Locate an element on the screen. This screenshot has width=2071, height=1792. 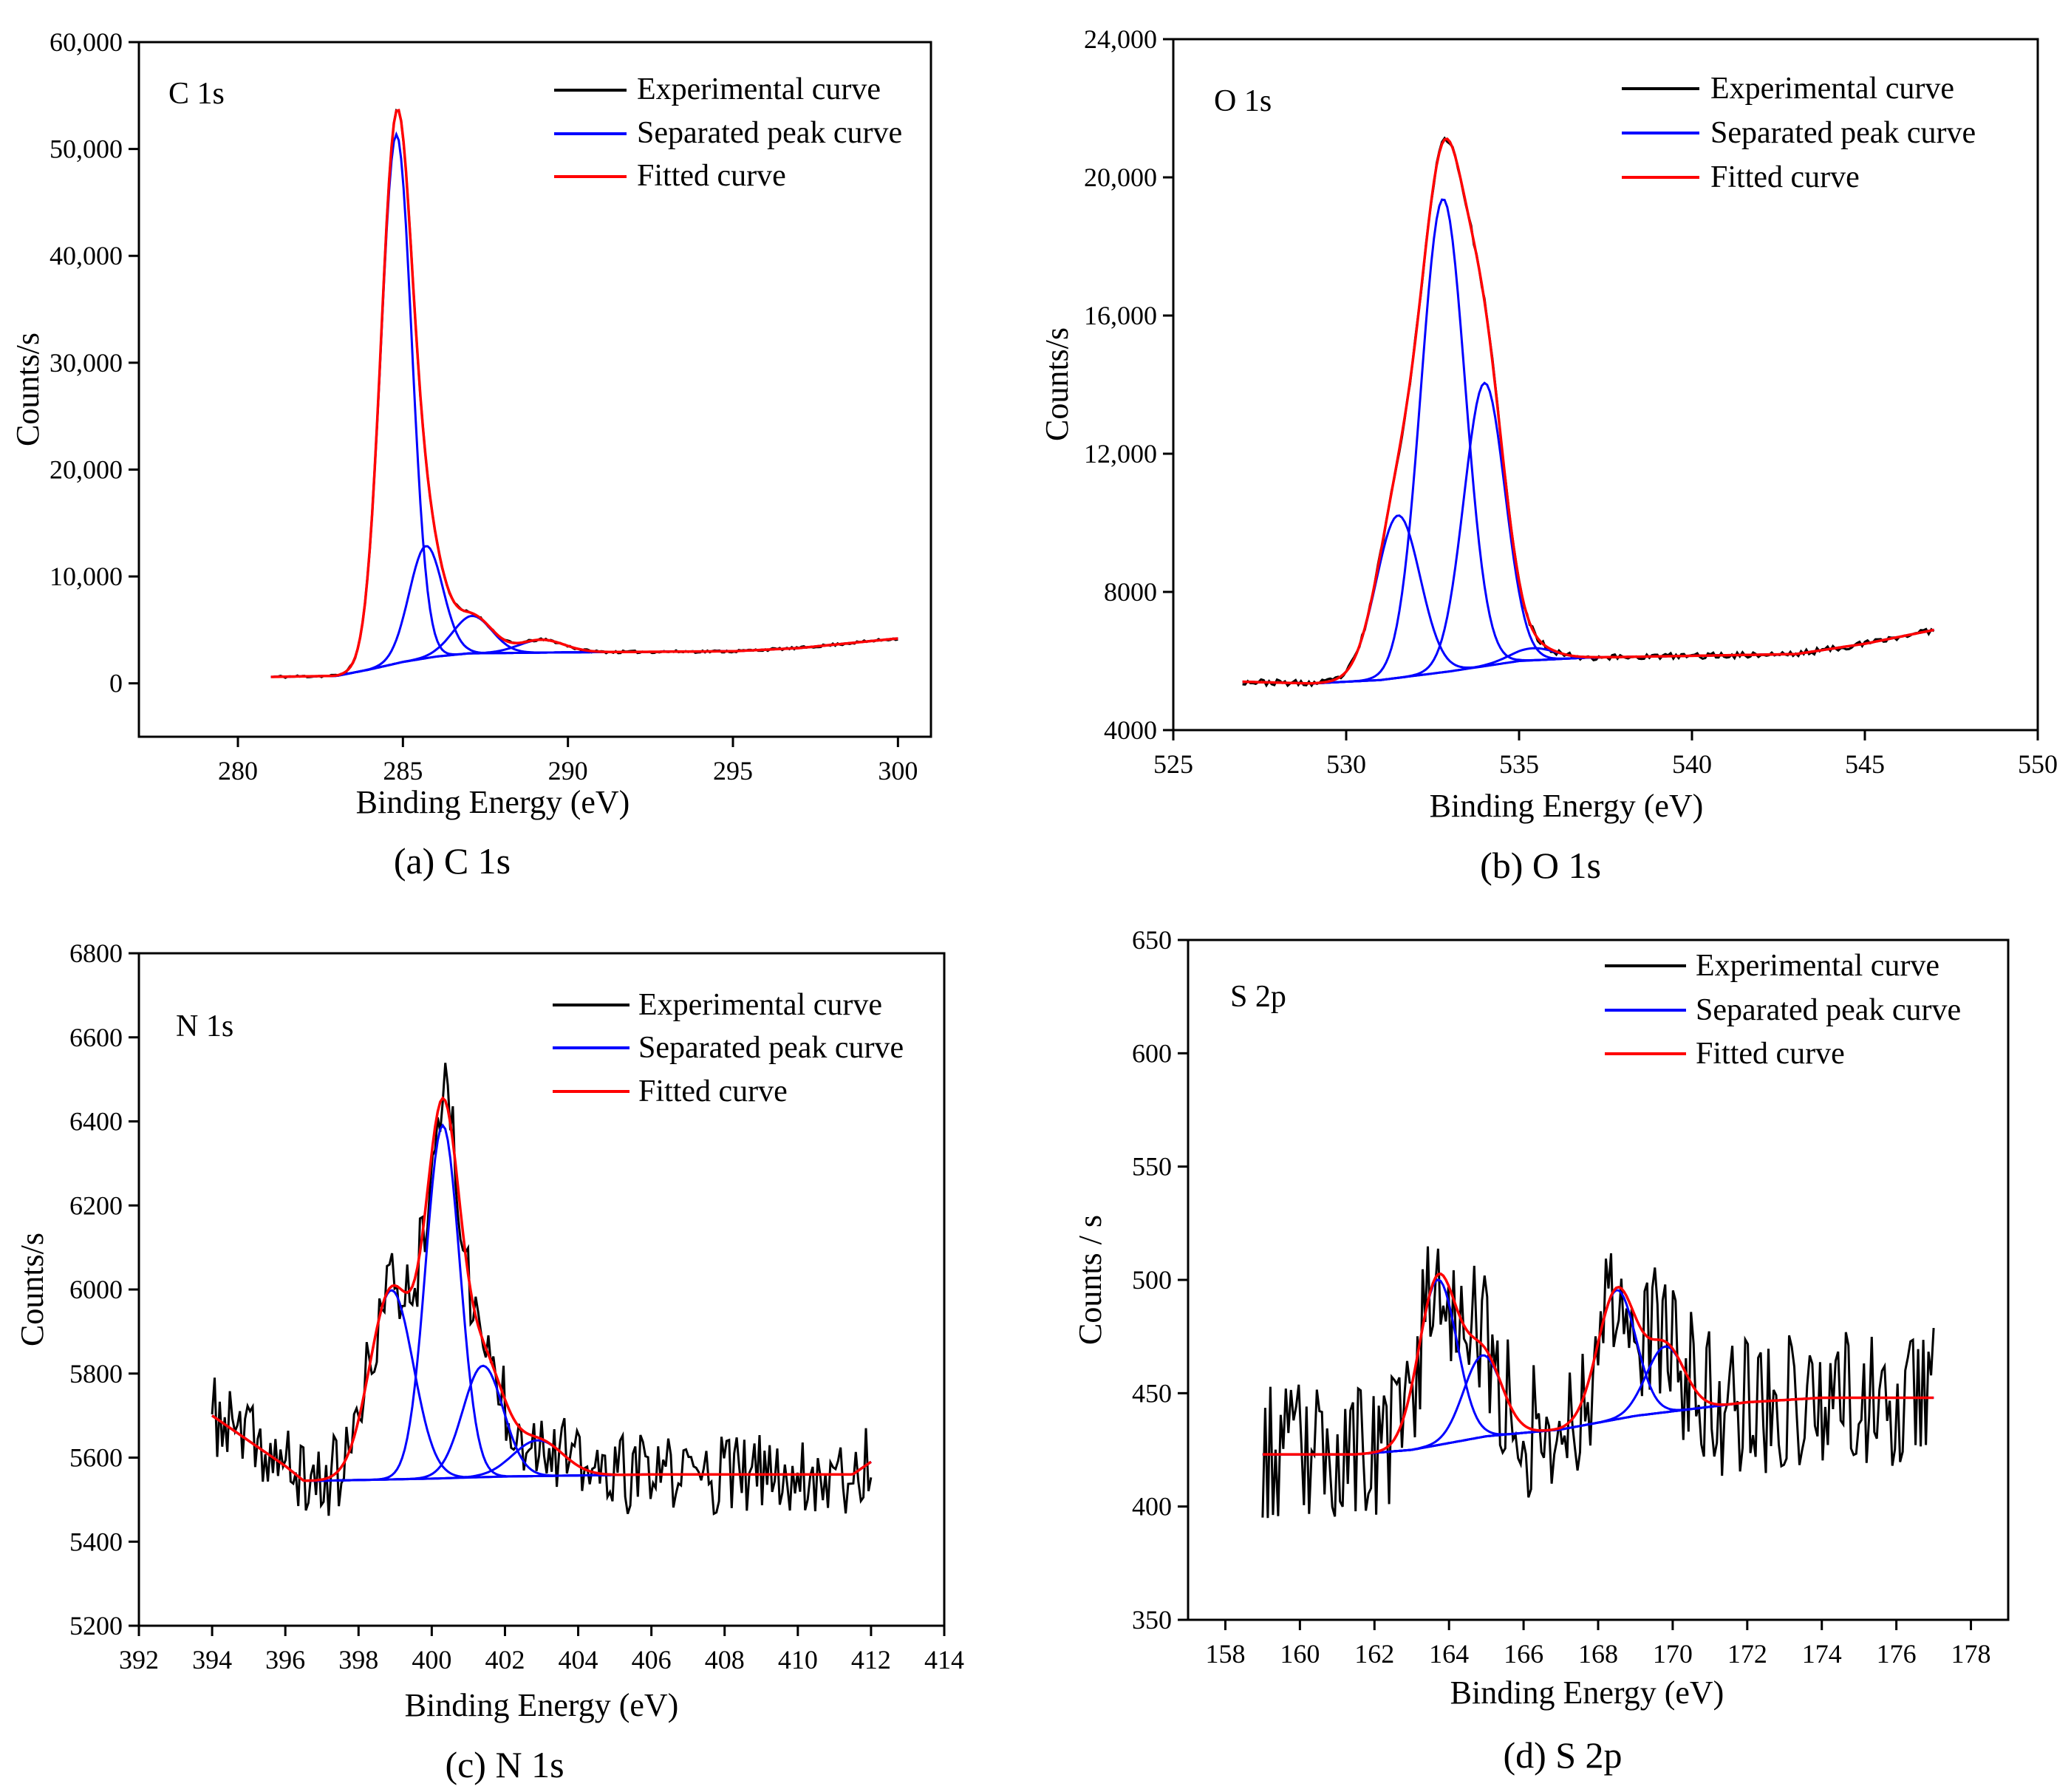
x-tick-label: 396 is located at coordinates (285, 1660).